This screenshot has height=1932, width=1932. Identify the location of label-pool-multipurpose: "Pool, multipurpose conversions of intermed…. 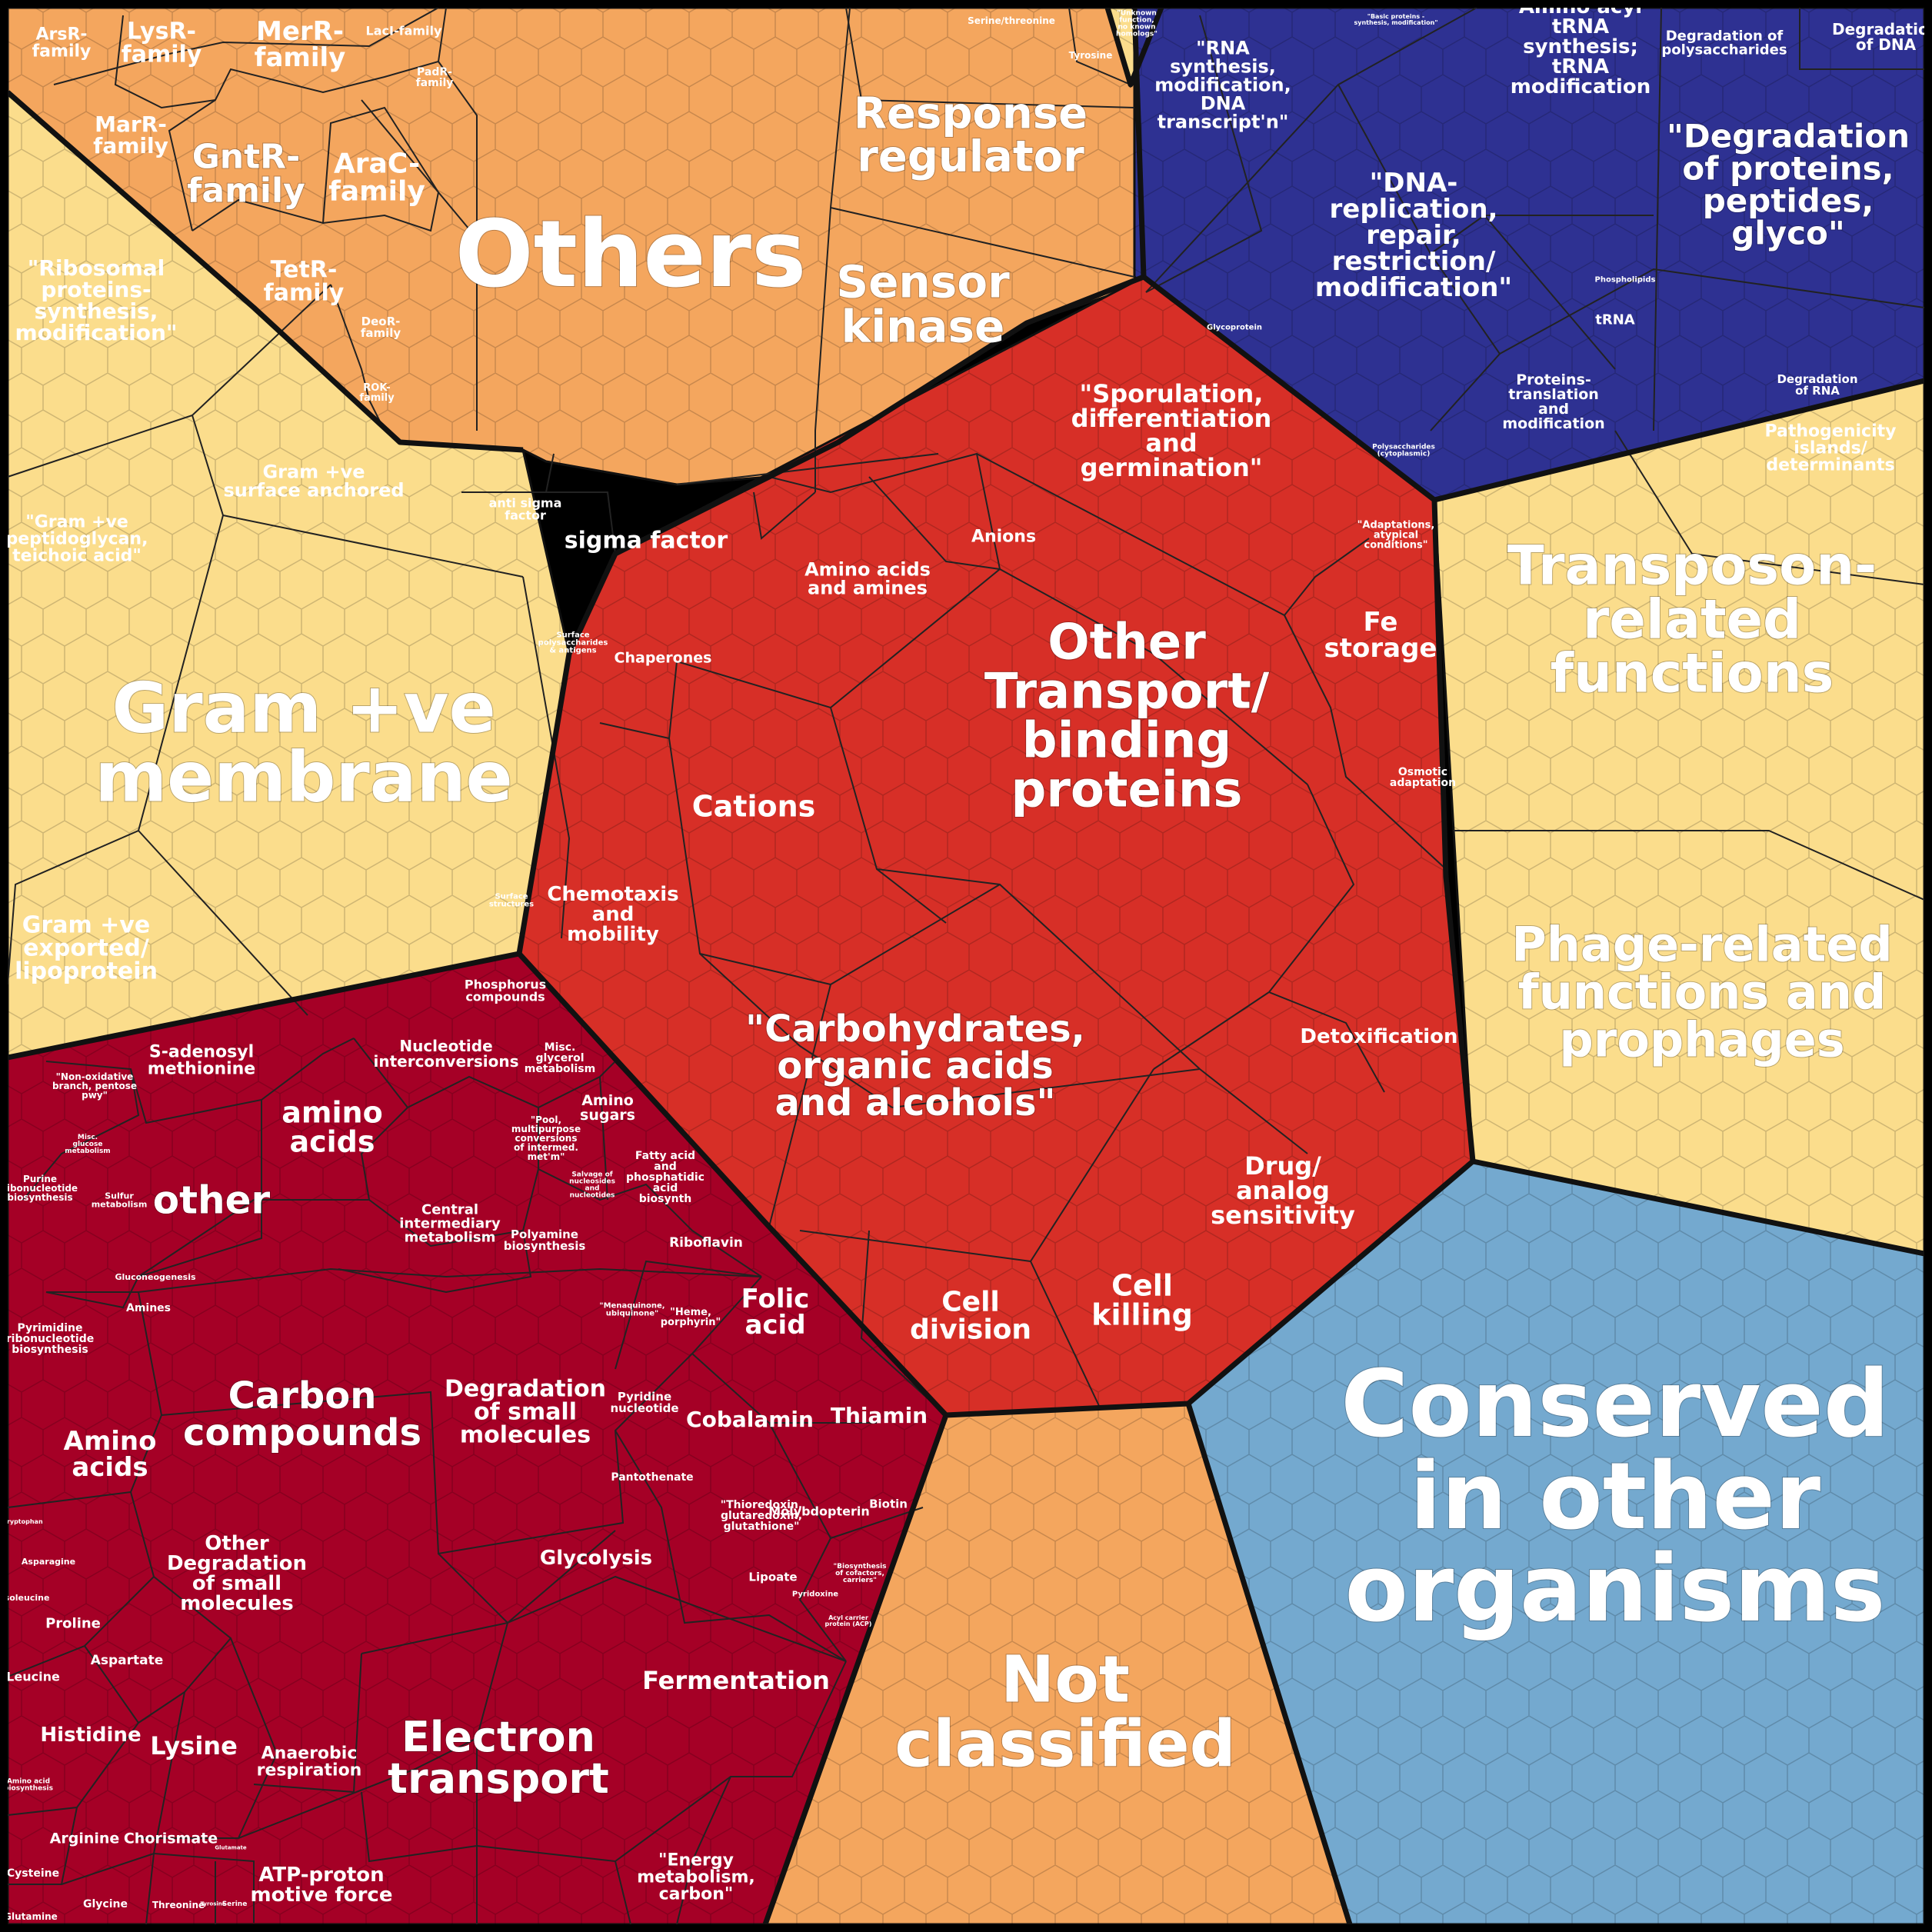
(546, 1138).